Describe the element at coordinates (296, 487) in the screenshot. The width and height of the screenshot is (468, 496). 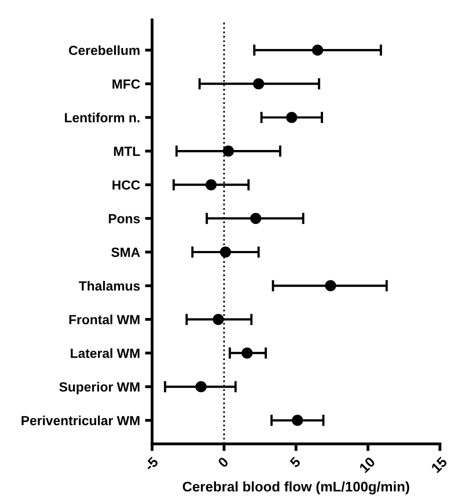
I see `x-axis-title: Cerebral blood flow (mL/100g/min)` at that location.